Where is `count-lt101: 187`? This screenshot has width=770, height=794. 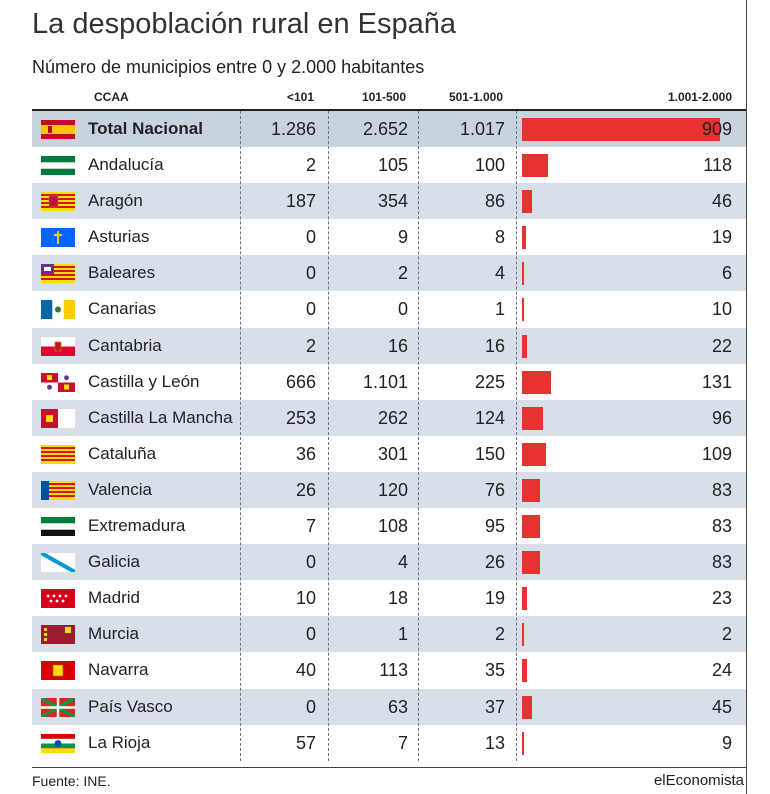
count-lt101: 187 is located at coordinates (300, 201).